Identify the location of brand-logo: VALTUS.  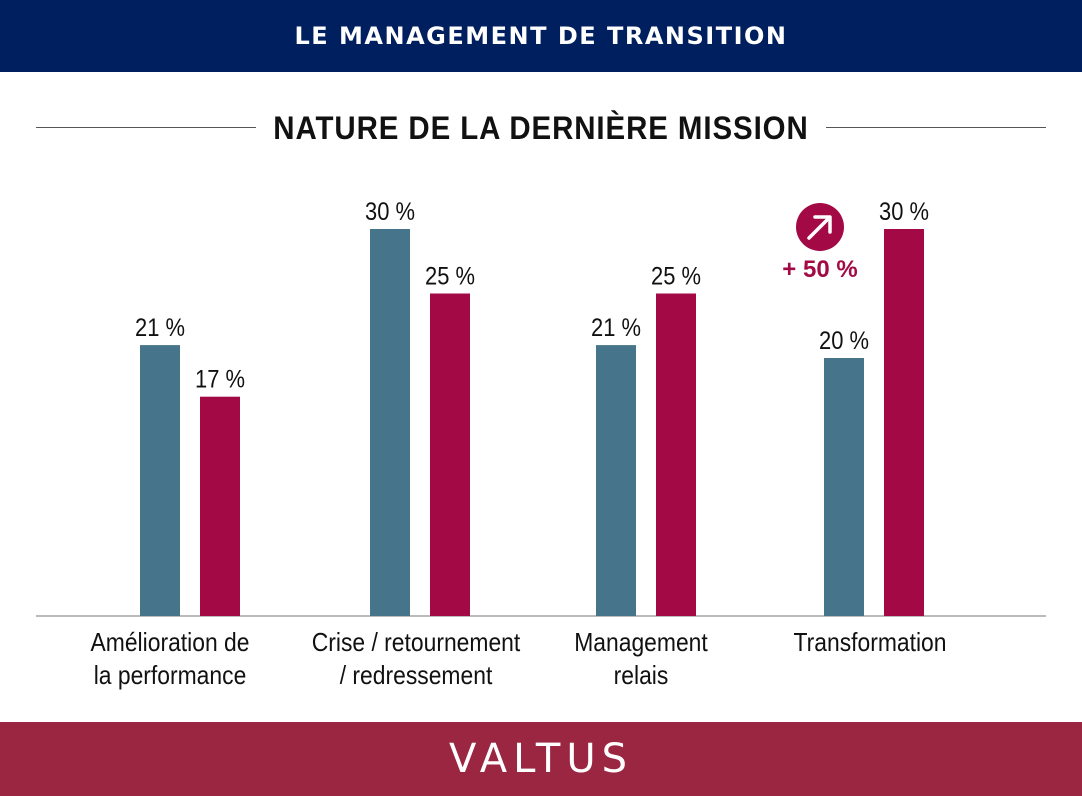
(541, 759).